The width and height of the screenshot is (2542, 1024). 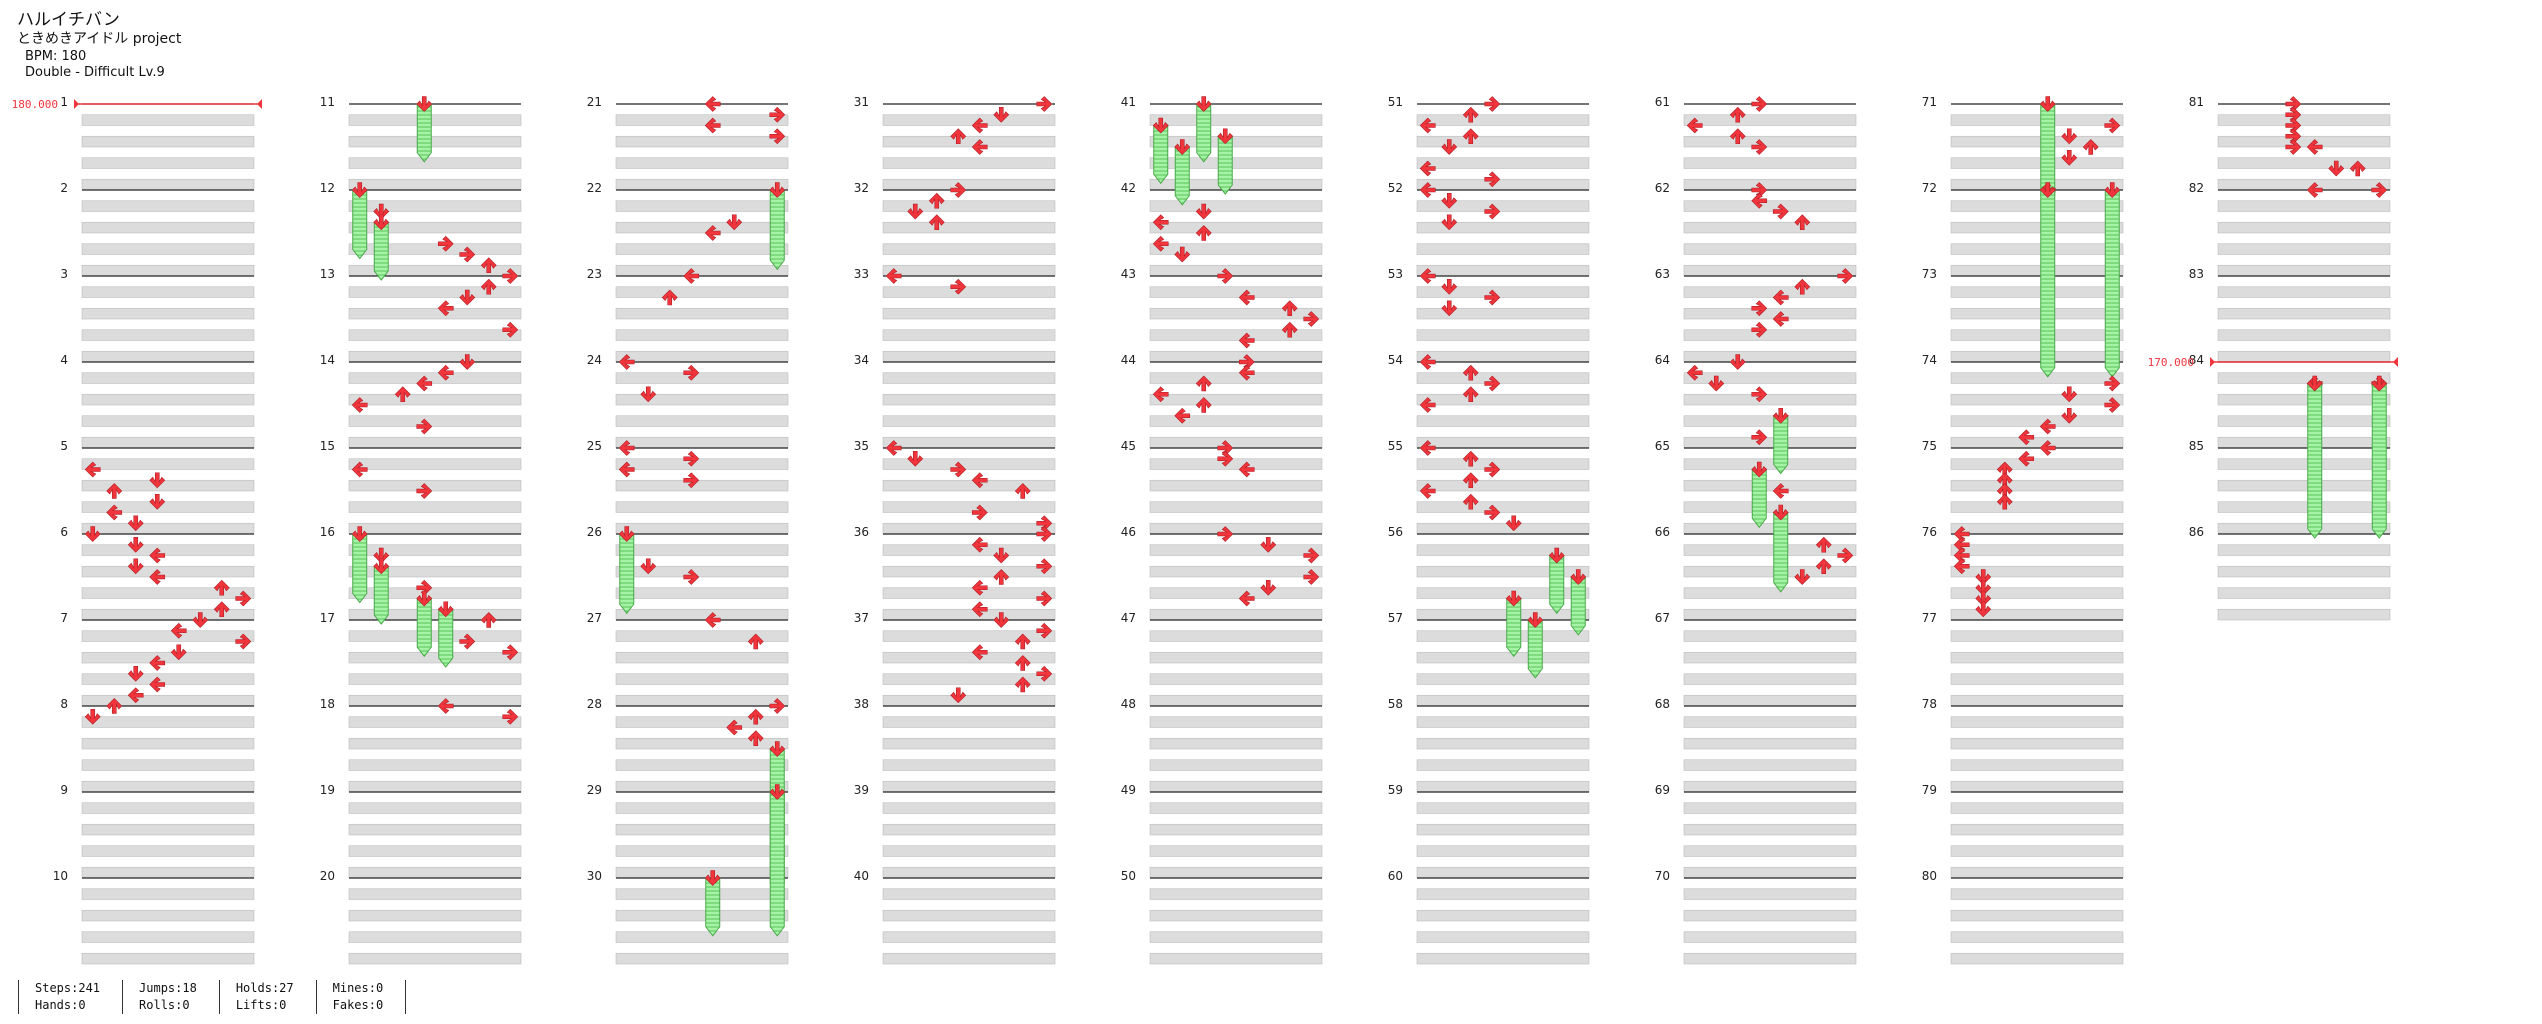 I want to click on measure-number: 26, so click(x=594, y=532).